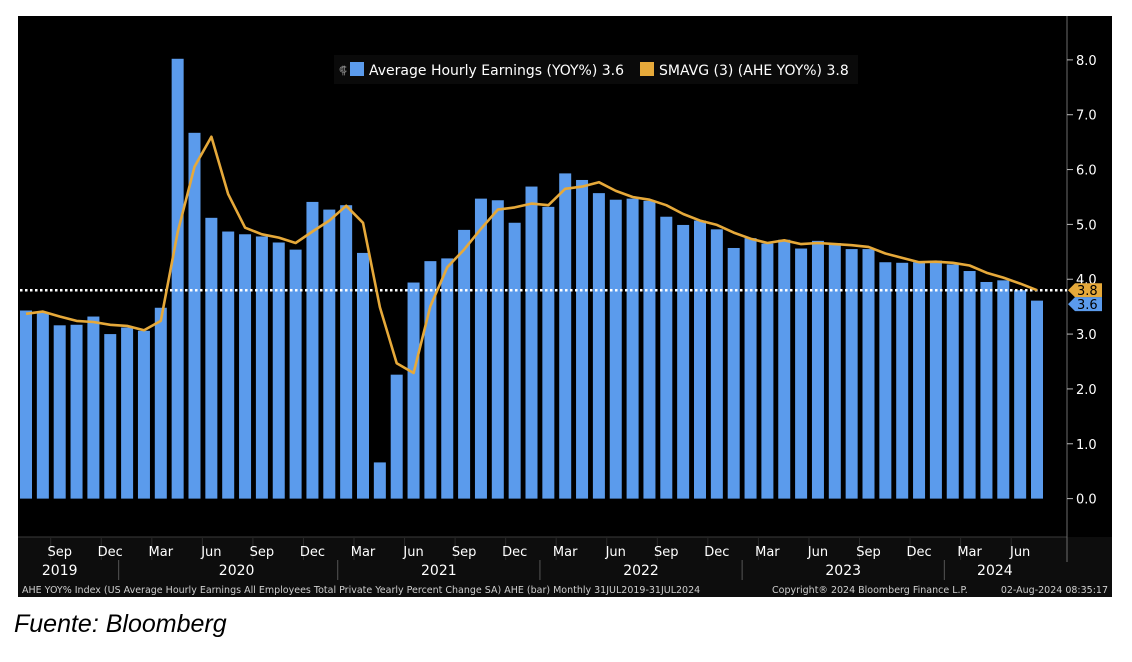 The image size is (1132, 662). Describe the element at coordinates (1086, 500) in the screenshot. I see `y-tick-label-0: 0.0` at that location.